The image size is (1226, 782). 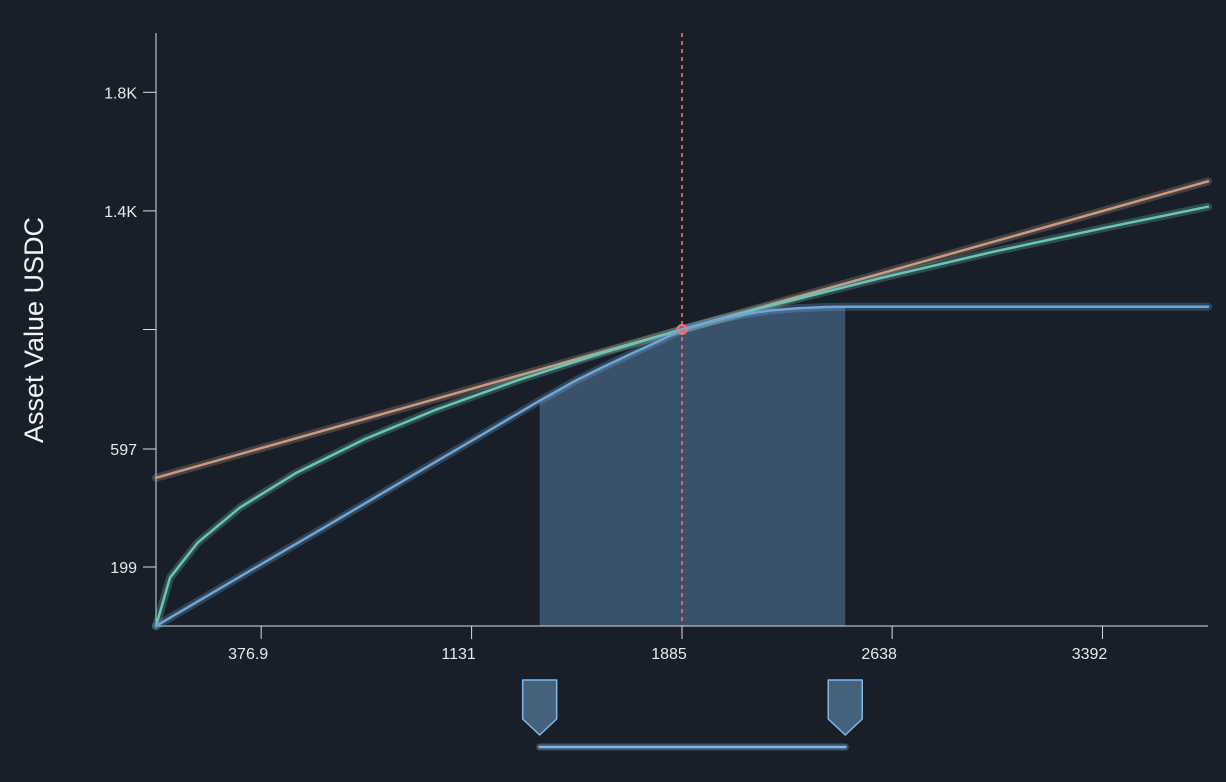 I want to click on price-range-area, so click(x=692, y=466).